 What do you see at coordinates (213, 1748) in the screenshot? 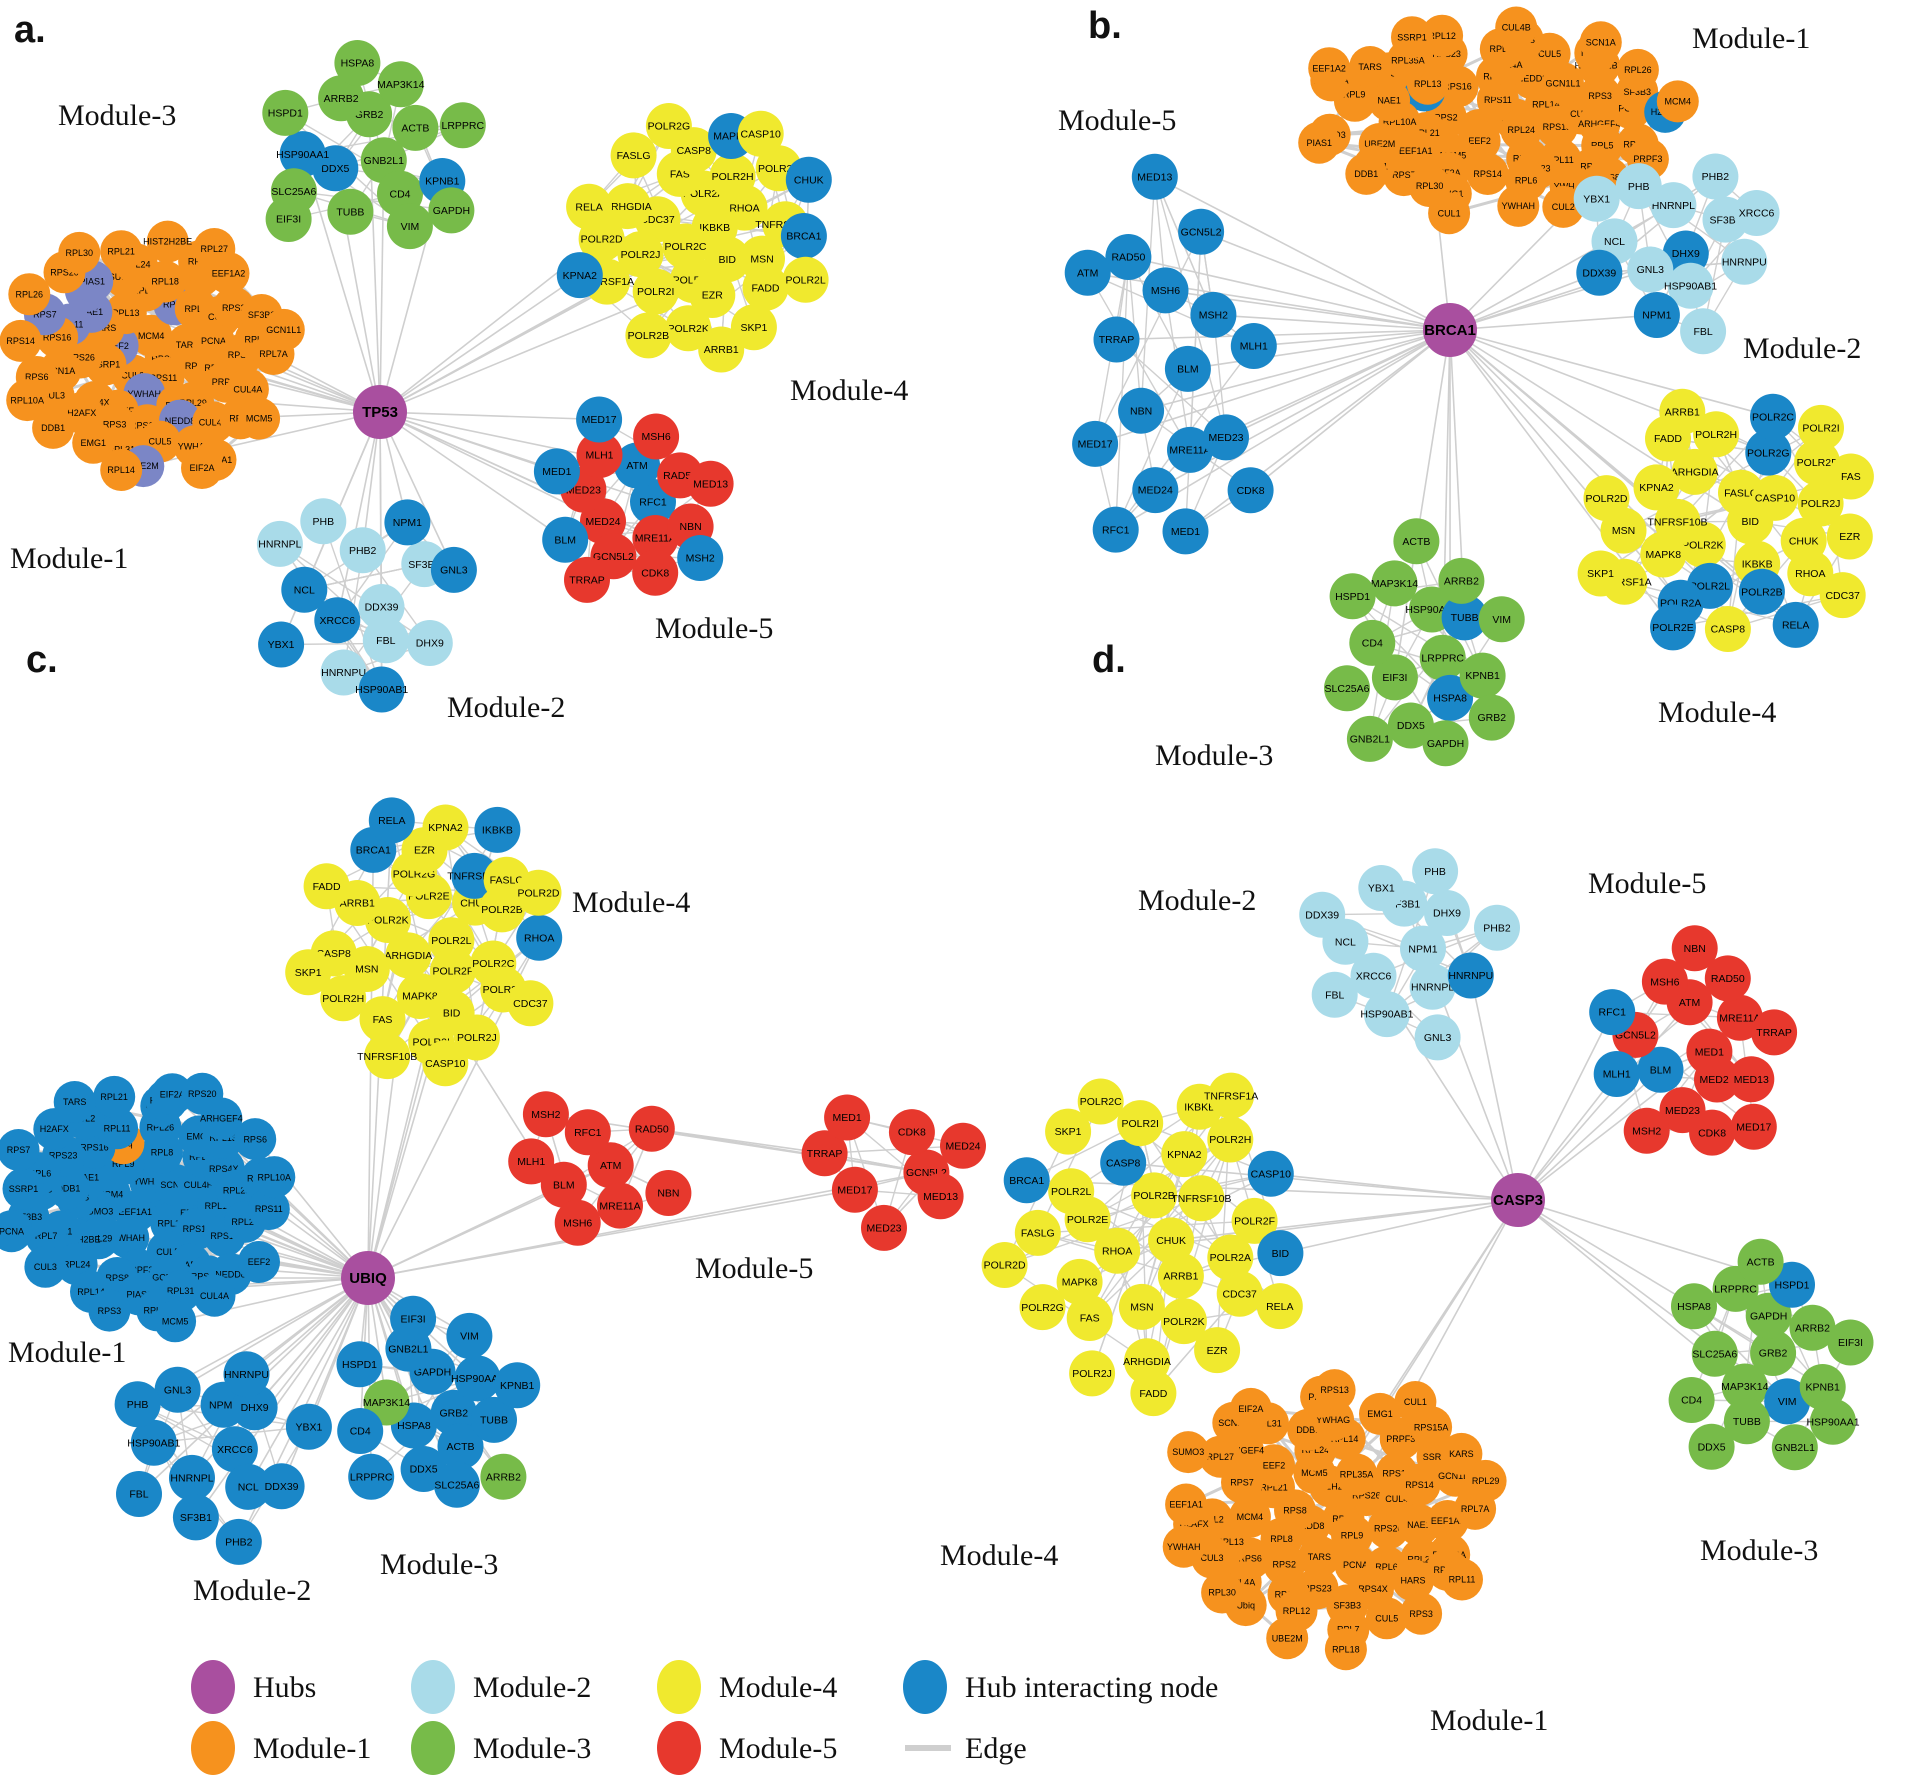
I see `legend-swatch-module1` at bounding box center [213, 1748].